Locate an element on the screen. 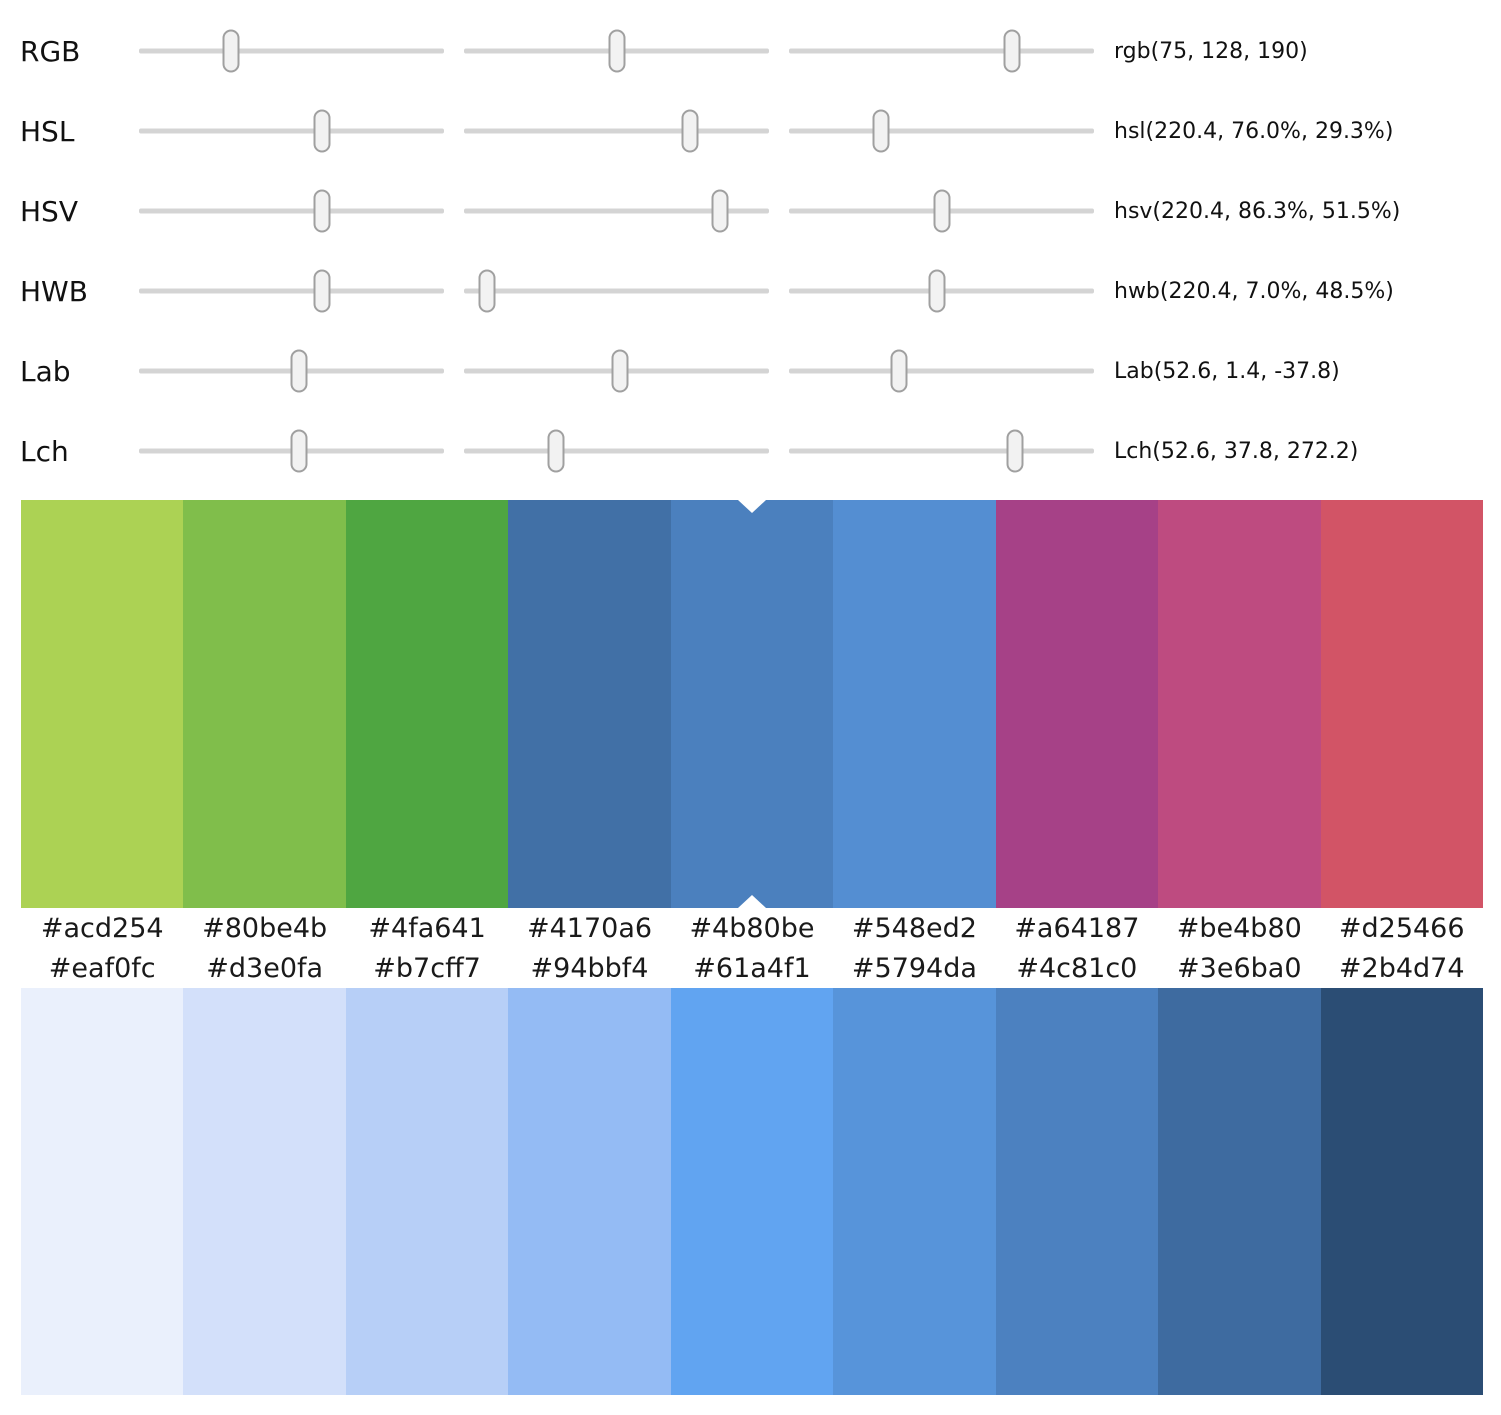  swatch-hex-label: #61a4f1 is located at coordinates (752, 968).